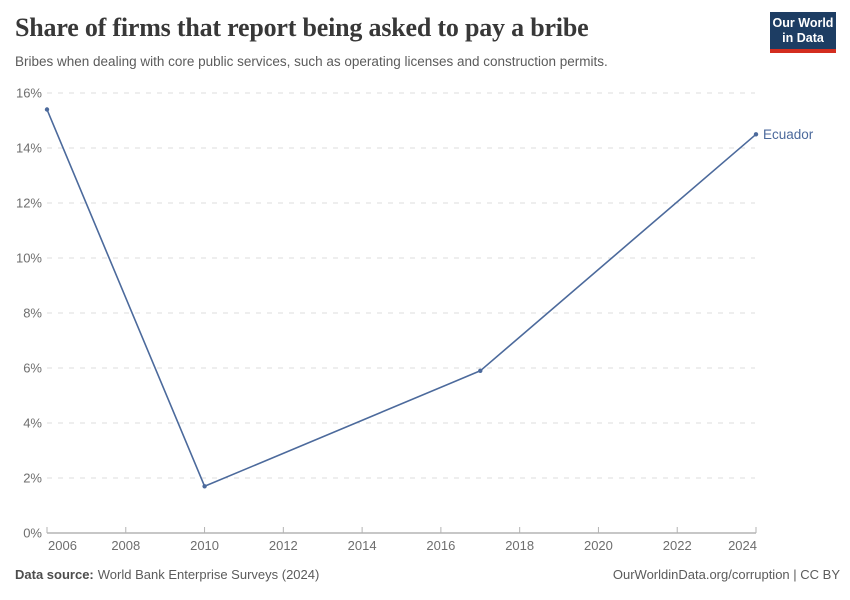 The image size is (850, 600). Describe the element at coordinates (803, 23) in the screenshot. I see `logo-line1: Our World` at that location.